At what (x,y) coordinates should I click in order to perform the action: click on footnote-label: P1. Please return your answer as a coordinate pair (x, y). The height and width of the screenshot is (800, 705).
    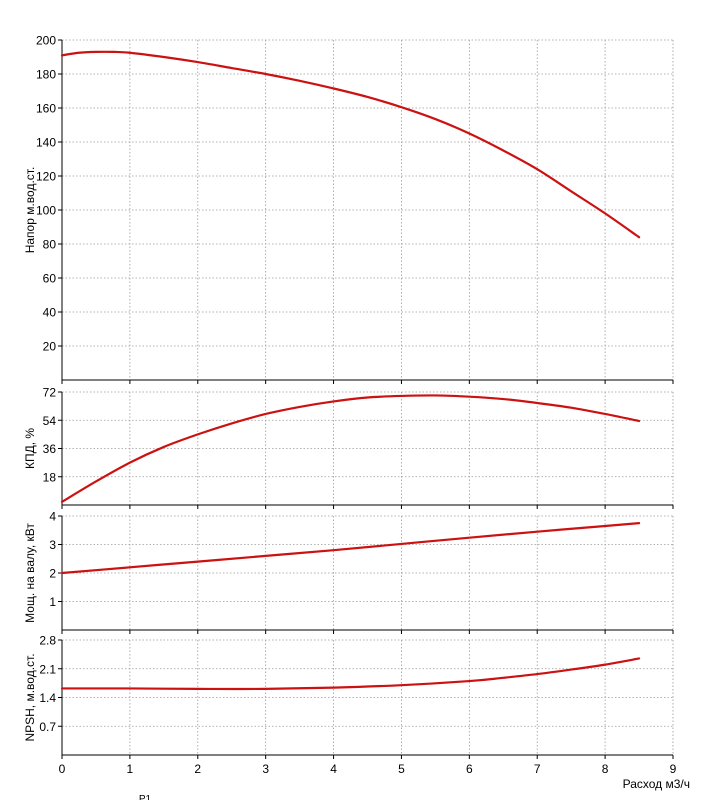
    Looking at the image, I should click on (145, 797).